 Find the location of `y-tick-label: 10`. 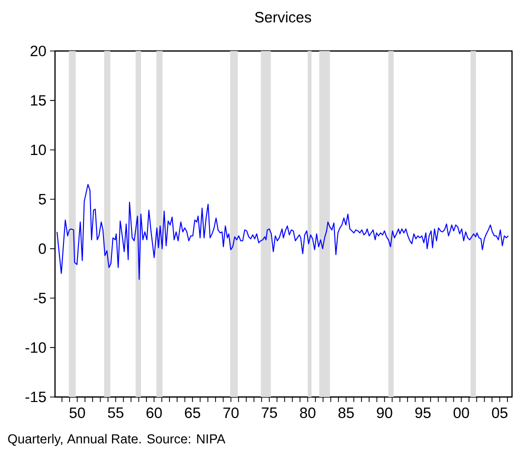

y-tick-label: 10 is located at coordinates (38, 150).